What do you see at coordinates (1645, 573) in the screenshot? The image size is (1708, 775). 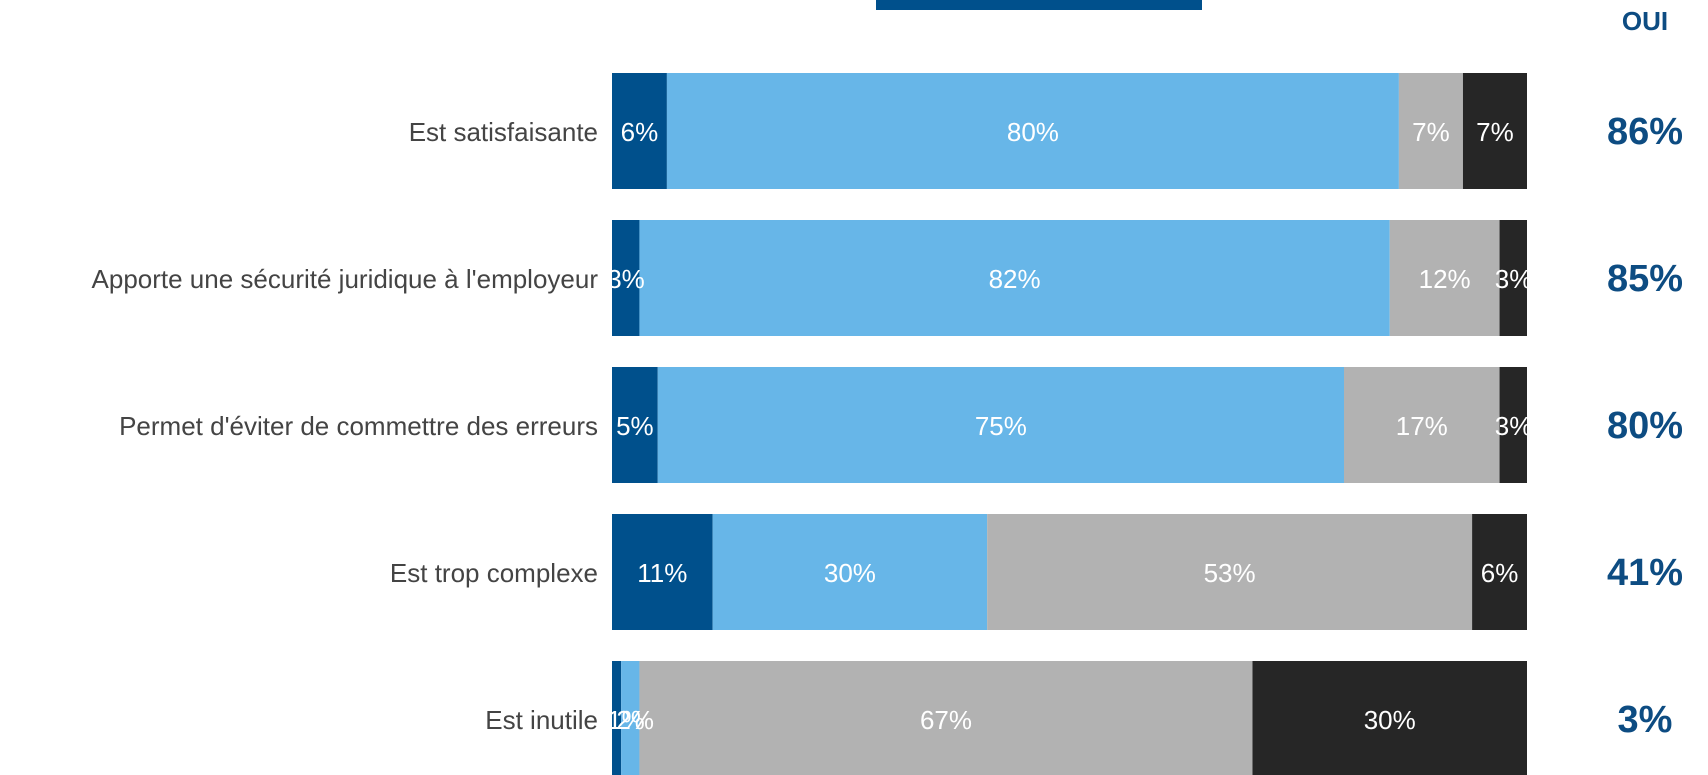 I see `total-value: 41%` at bounding box center [1645, 573].